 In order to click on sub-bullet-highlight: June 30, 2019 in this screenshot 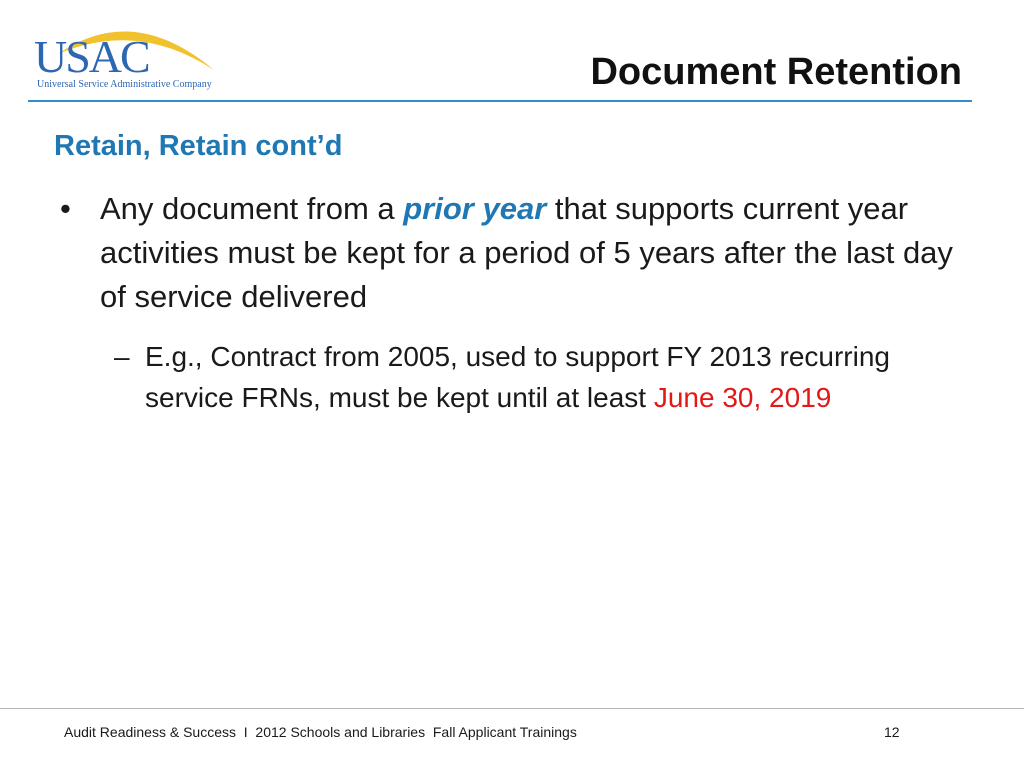, I will do `click(742, 397)`.